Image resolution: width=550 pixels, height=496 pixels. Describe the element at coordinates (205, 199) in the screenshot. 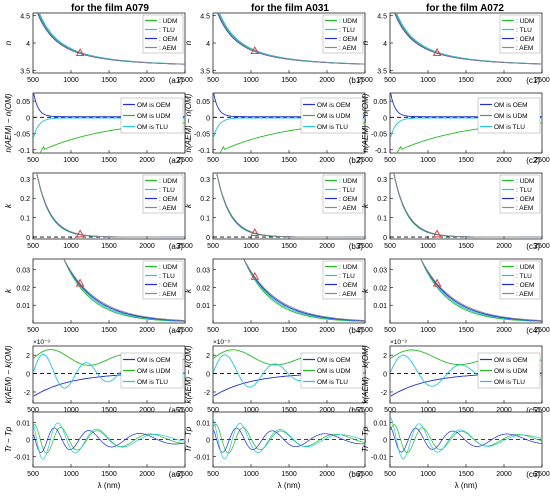

I see `y-tick-label: 0.2` at that location.